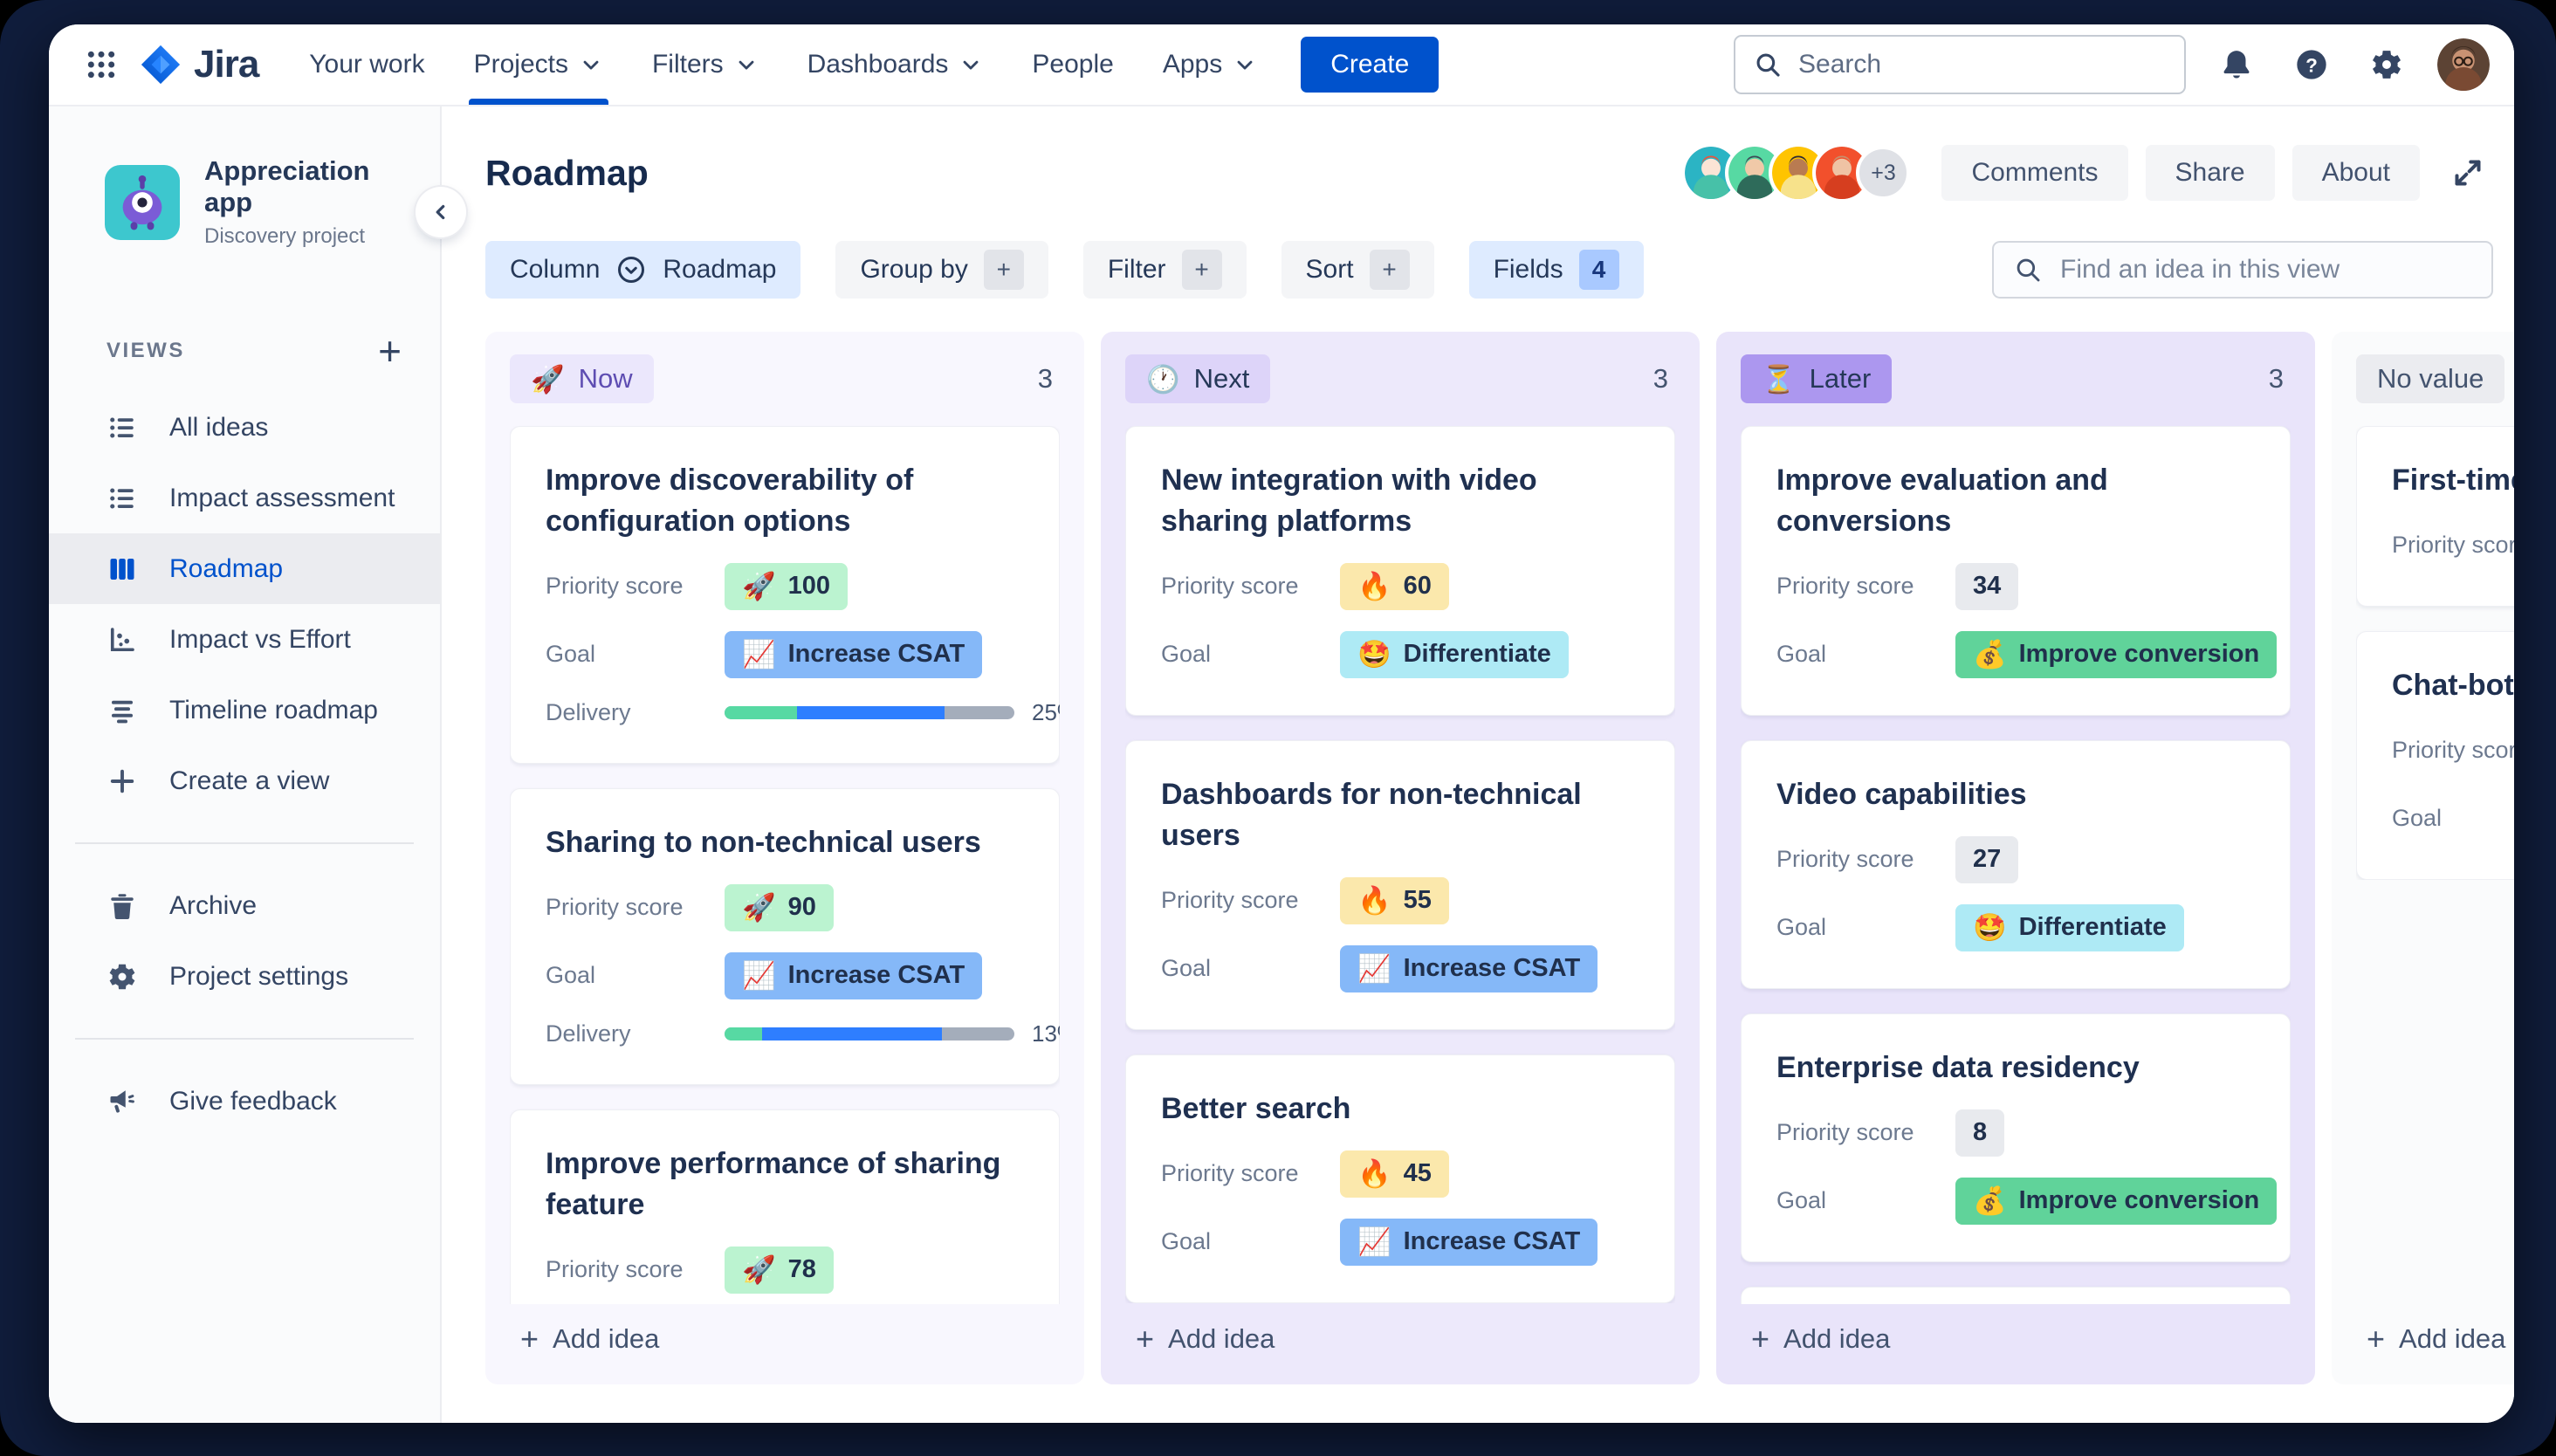 This screenshot has height=1456, width=2556. What do you see at coordinates (1210, 64) in the screenshot?
I see `nav-item-apps: Apps` at bounding box center [1210, 64].